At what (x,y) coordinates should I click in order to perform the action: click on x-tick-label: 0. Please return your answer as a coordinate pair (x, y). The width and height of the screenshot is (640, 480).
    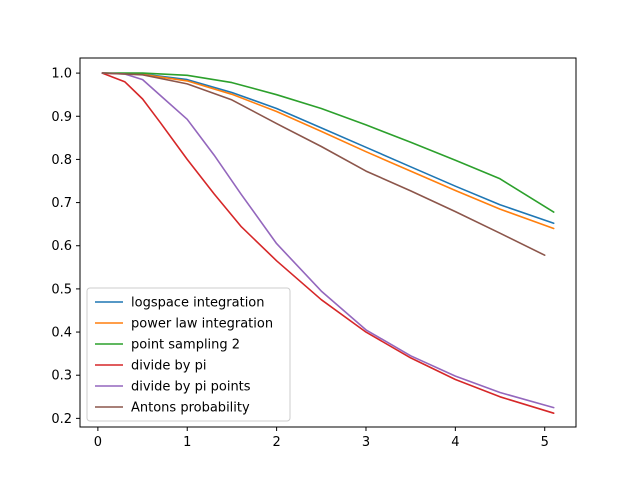
    Looking at the image, I should click on (98, 442).